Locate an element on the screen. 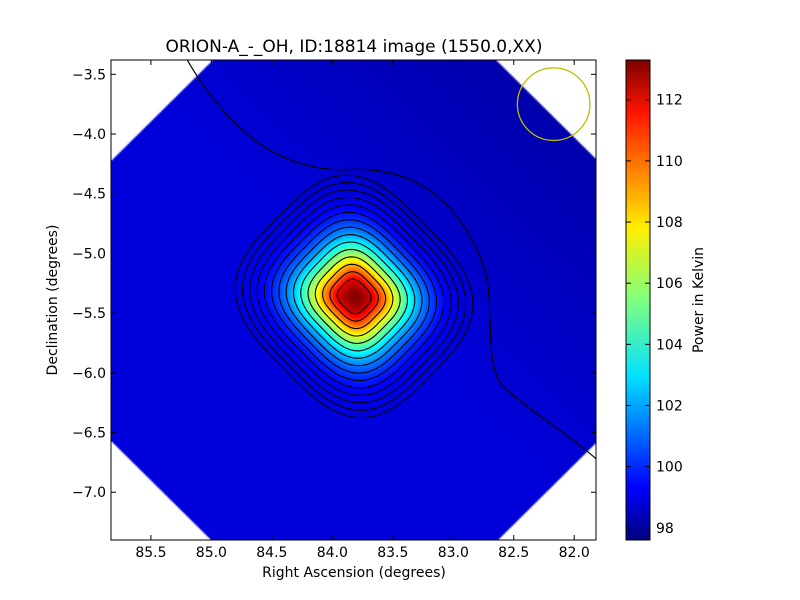 Image resolution: width=800 pixels, height=600 pixels. x-tick-label: 85.0 is located at coordinates (211, 553).